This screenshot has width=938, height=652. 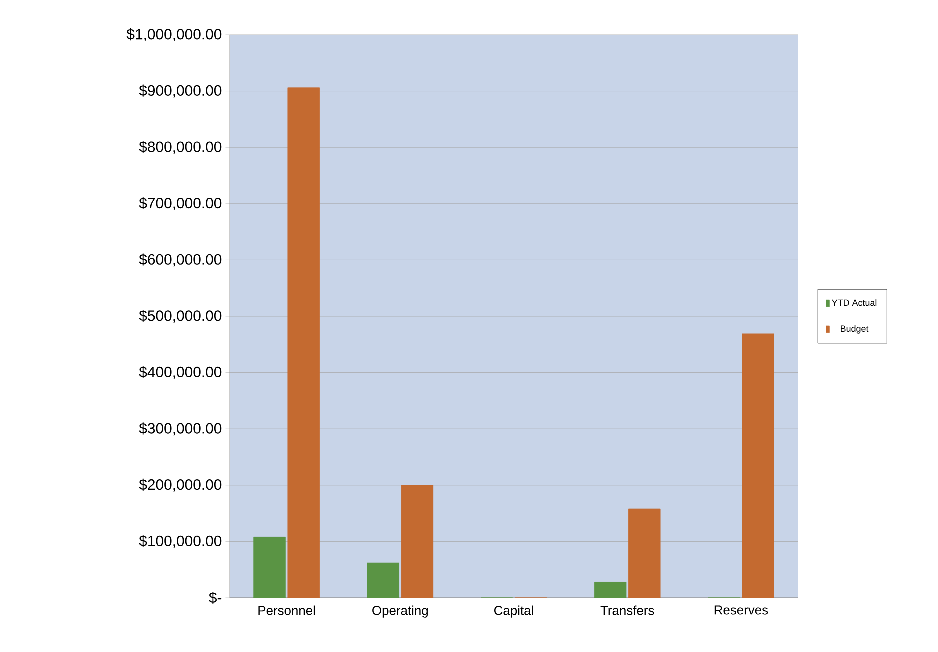 I want to click on y-tick-label: $900,000.00, so click(x=180, y=91).